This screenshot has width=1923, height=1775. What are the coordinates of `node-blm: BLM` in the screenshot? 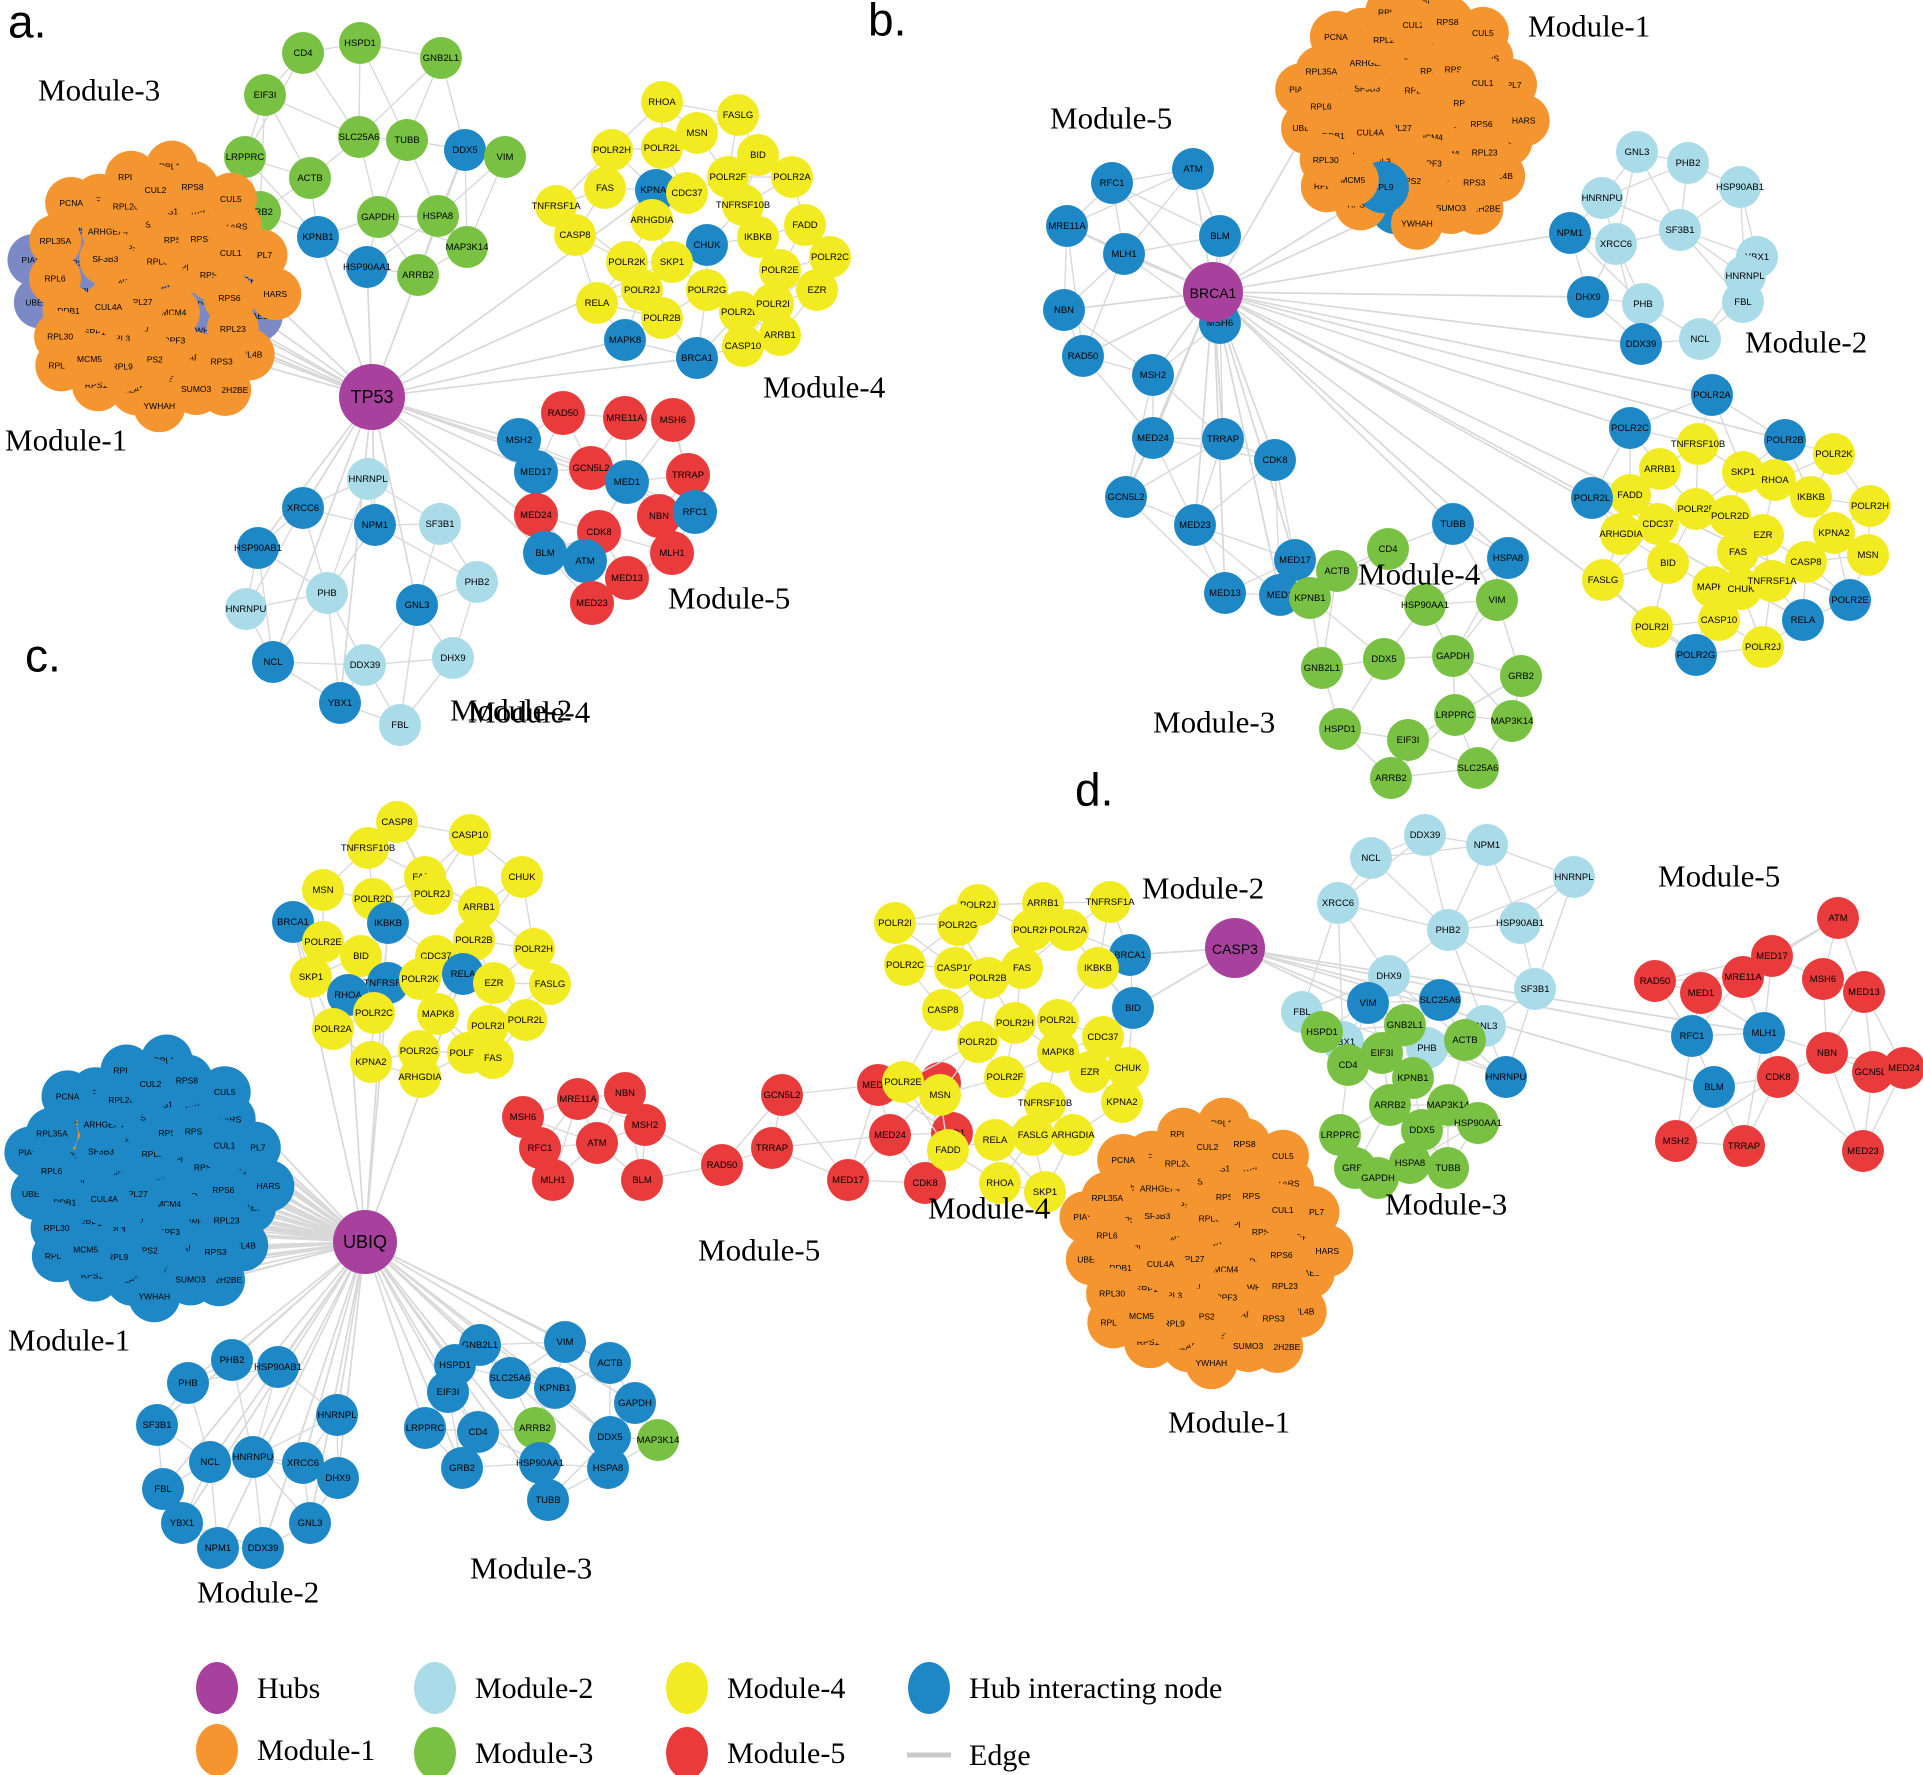 It's located at (1220, 236).